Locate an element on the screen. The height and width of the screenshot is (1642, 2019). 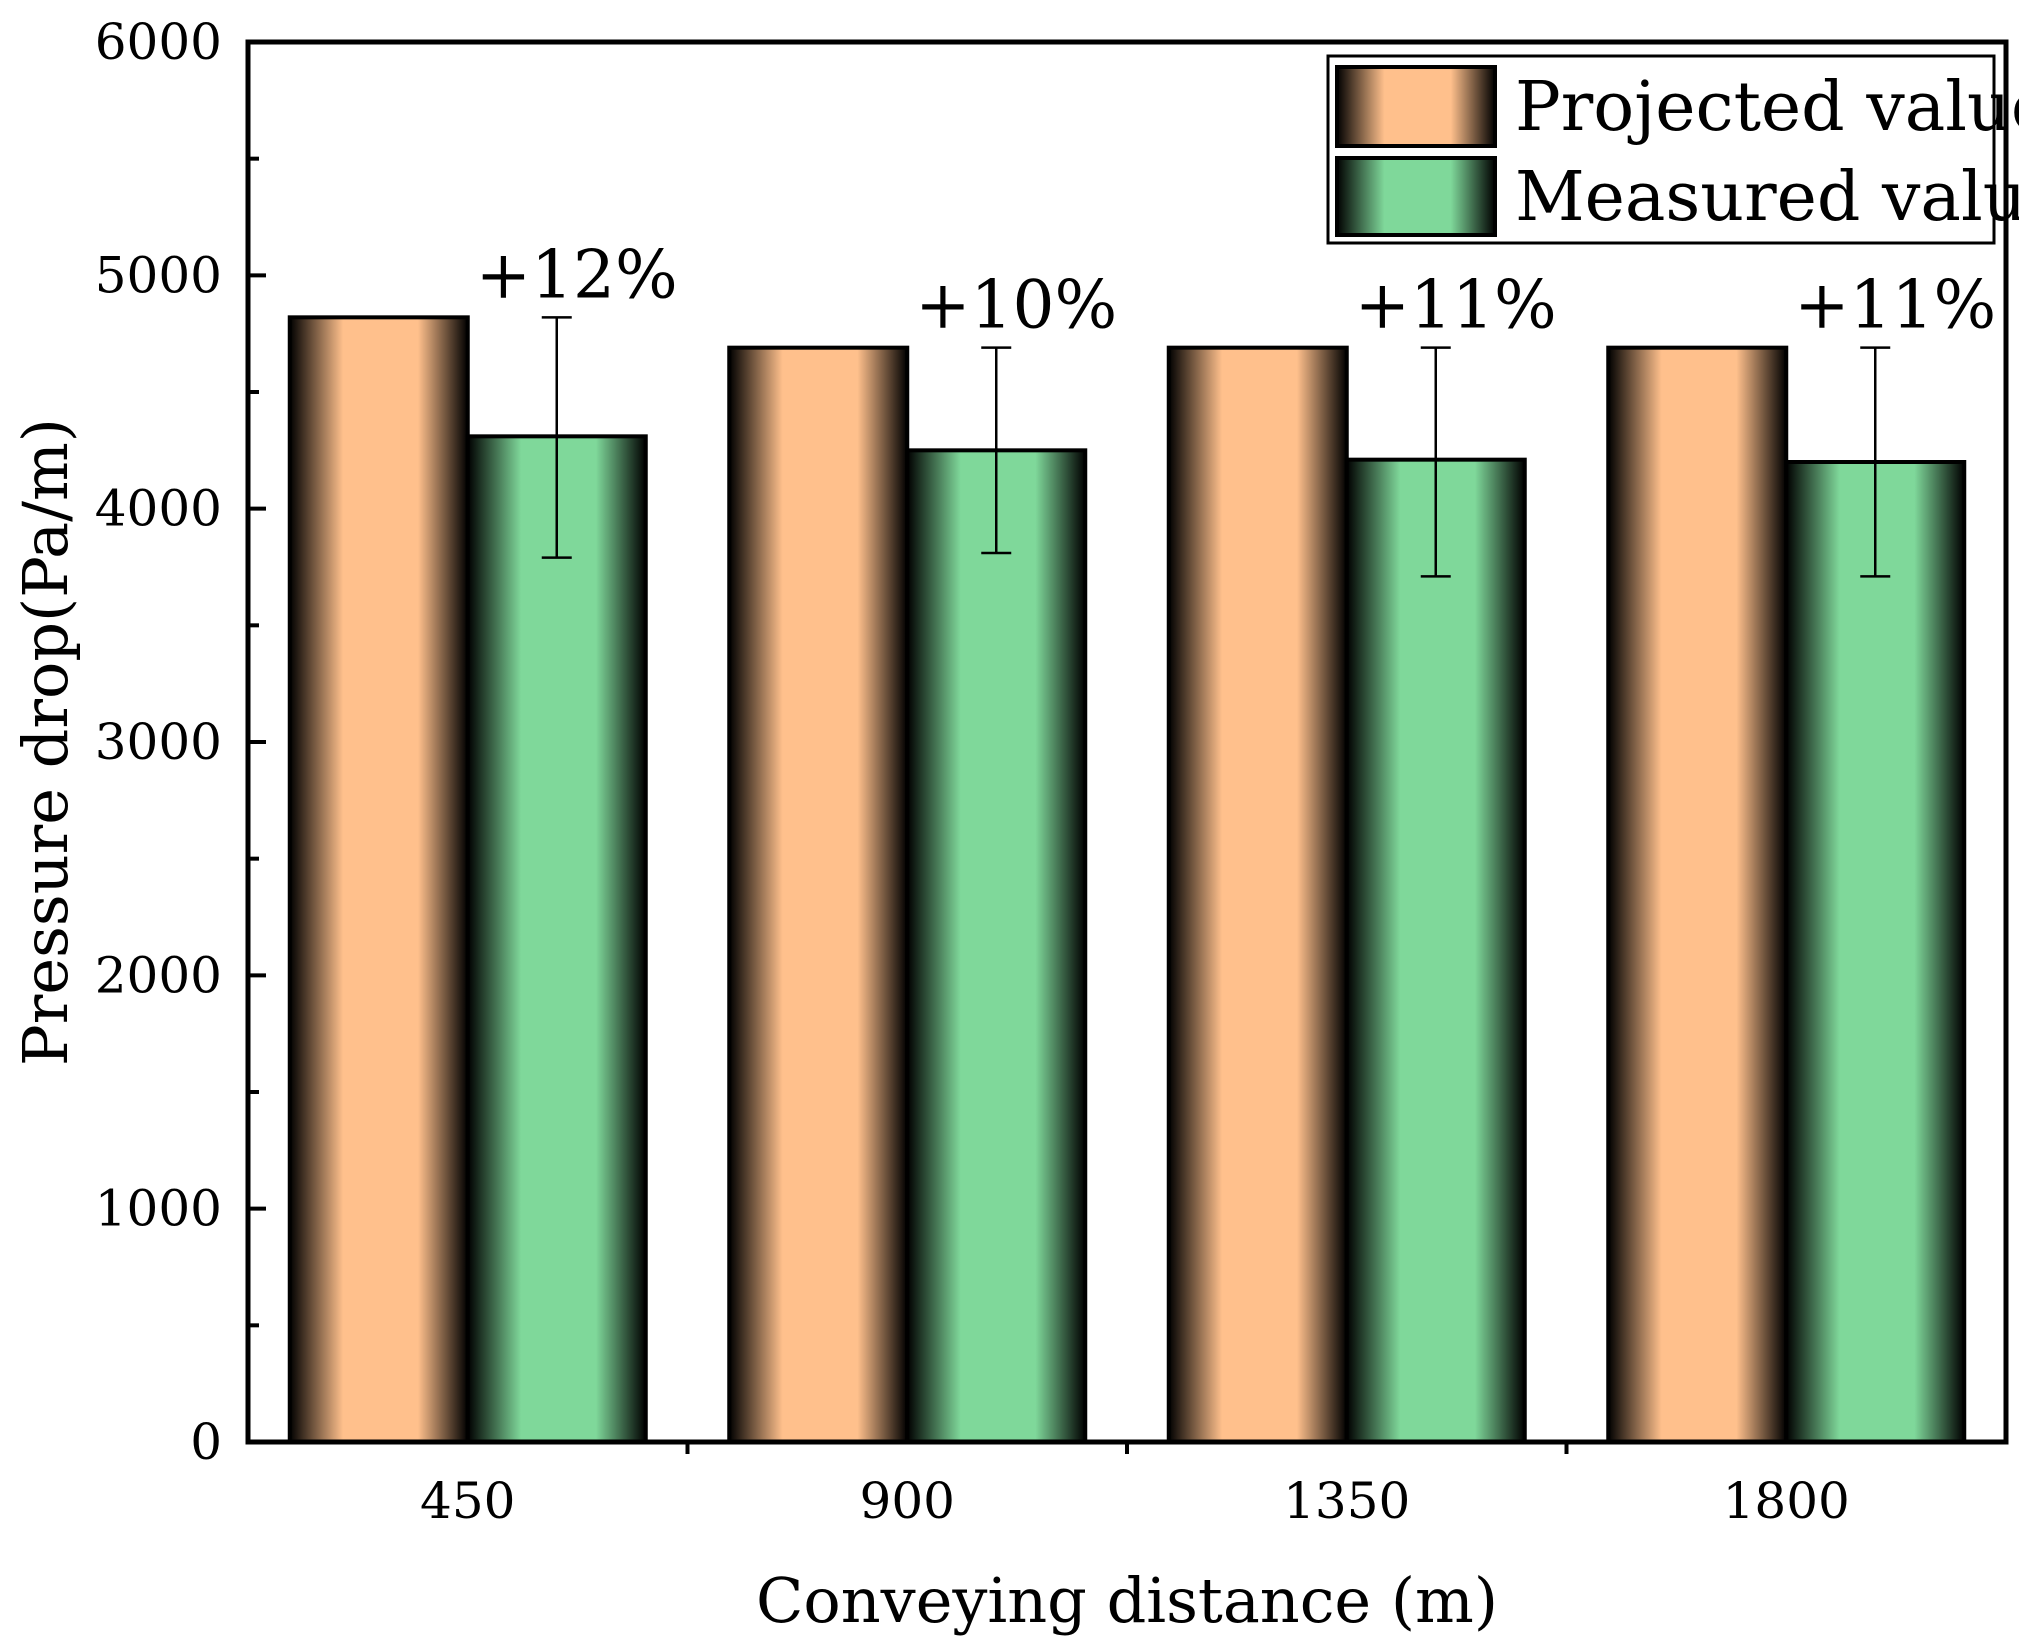
legend-label-measured: Measured value is located at coordinates (1767, 197).